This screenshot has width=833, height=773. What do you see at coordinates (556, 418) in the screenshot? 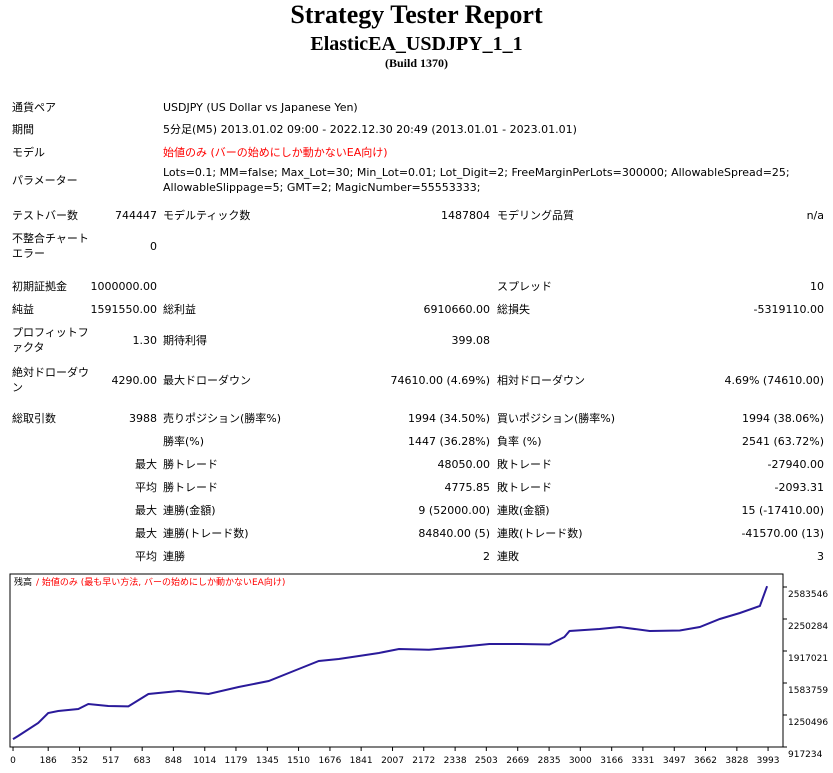
I see `stat-label: 買いポジション(勝率%)` at bounding box center [556, 418].